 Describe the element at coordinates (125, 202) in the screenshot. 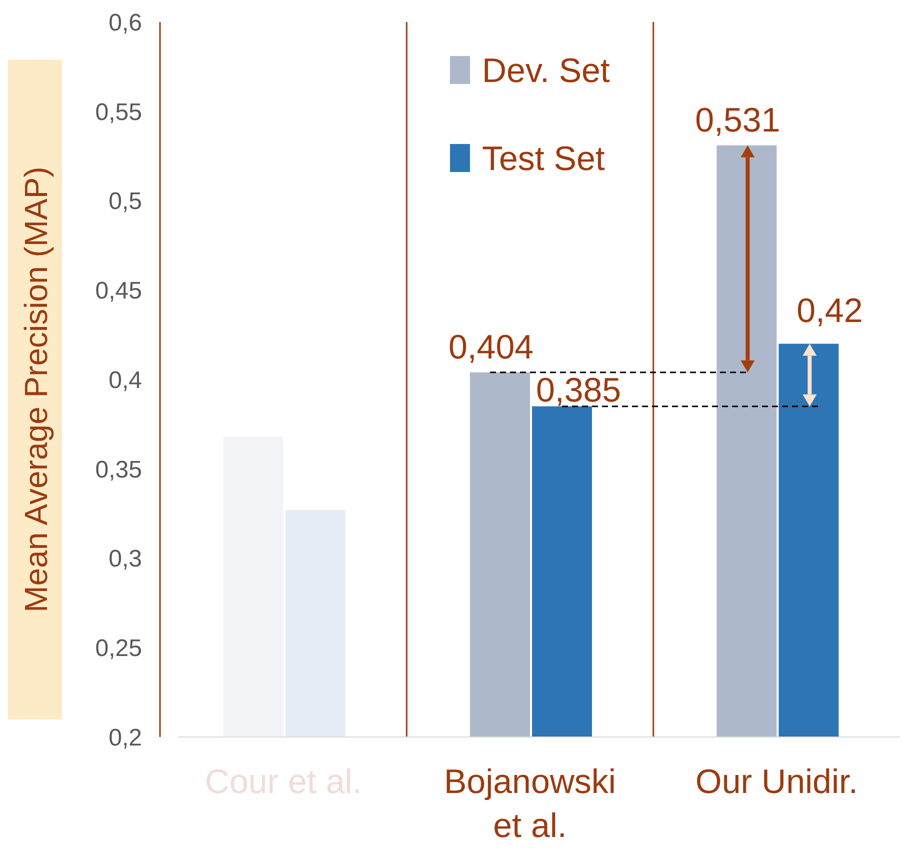

I see `y-tick-label: 0,5` at that location.